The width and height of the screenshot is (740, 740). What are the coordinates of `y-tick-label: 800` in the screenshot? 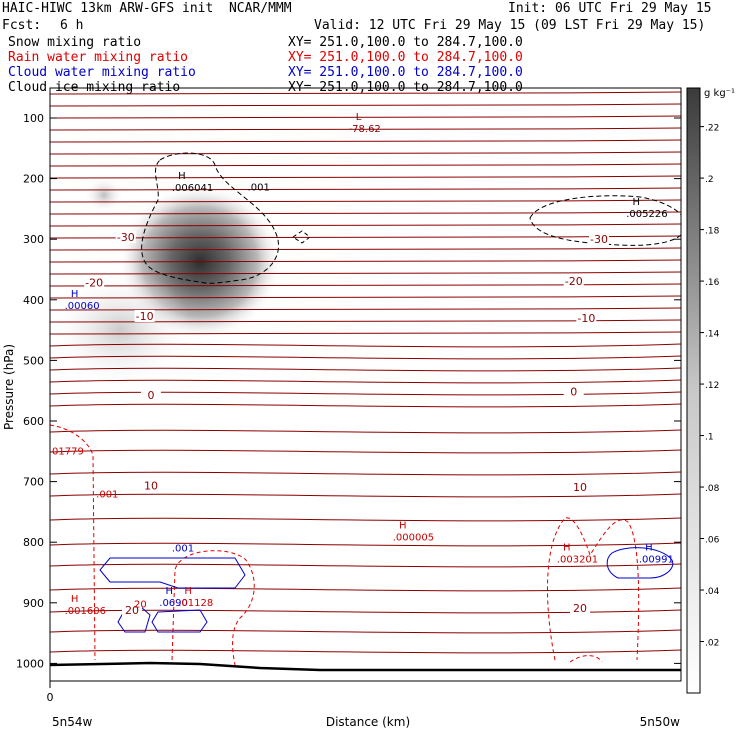 It's located at (33, 542).